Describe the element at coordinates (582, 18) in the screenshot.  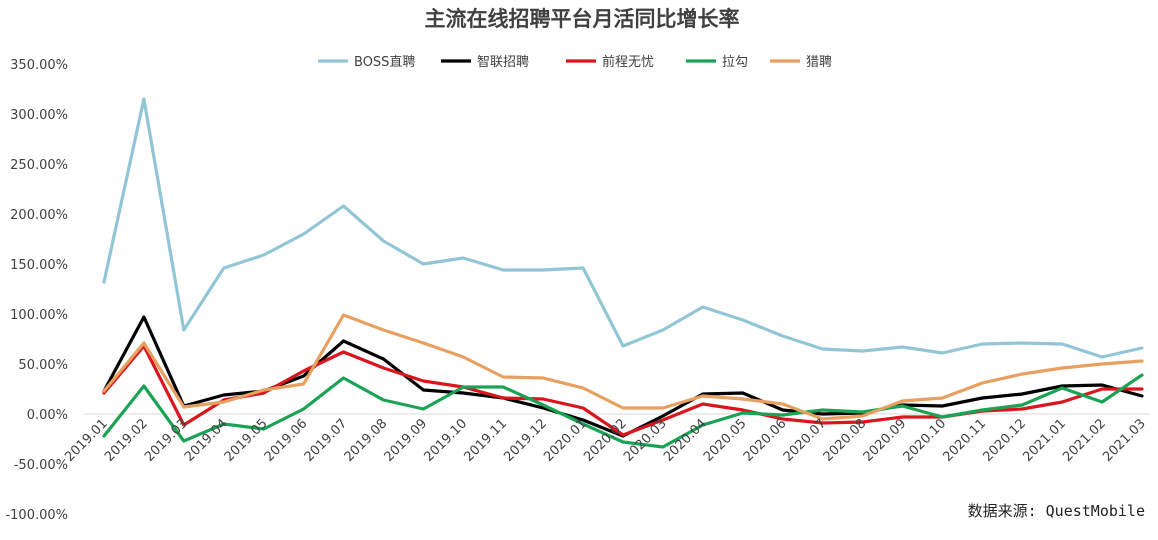
I see `chart-title: 主流在线招聘平台月活同比增长率` at that location.